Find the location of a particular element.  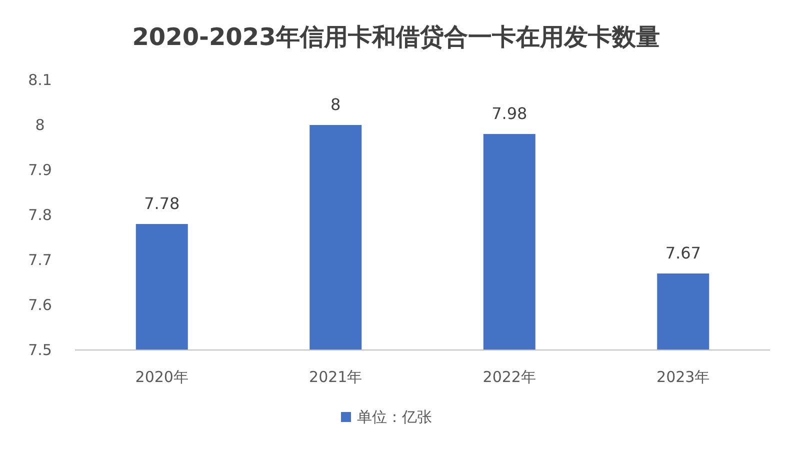

y-tick-label: 7.5 is located at coordinates (40, 350).